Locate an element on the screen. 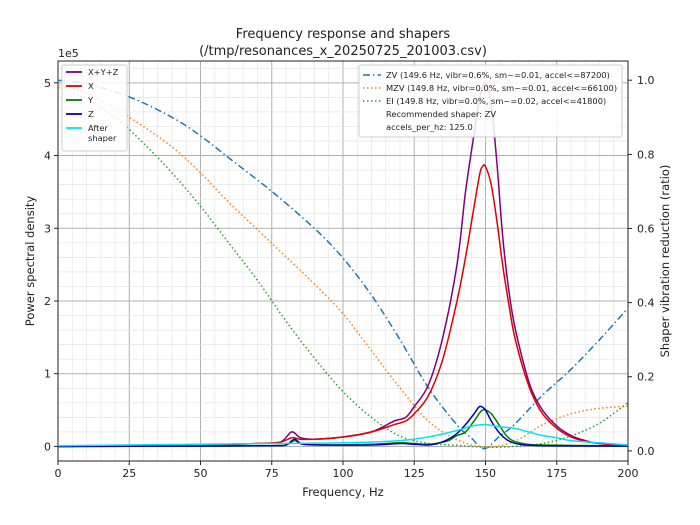 The height and width of the screenshot is (525, 700). legend-right-box is located at coordinates (490, 101).